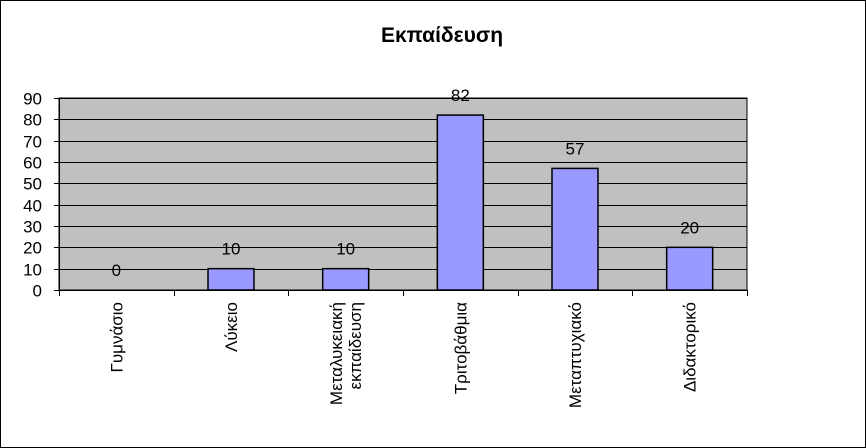 The width and height of the screenshot is (866, 448). Describe the element at coordinates (355, 345) in the screenshot. I see `category-label-line: εκπαίδευση` at that location.